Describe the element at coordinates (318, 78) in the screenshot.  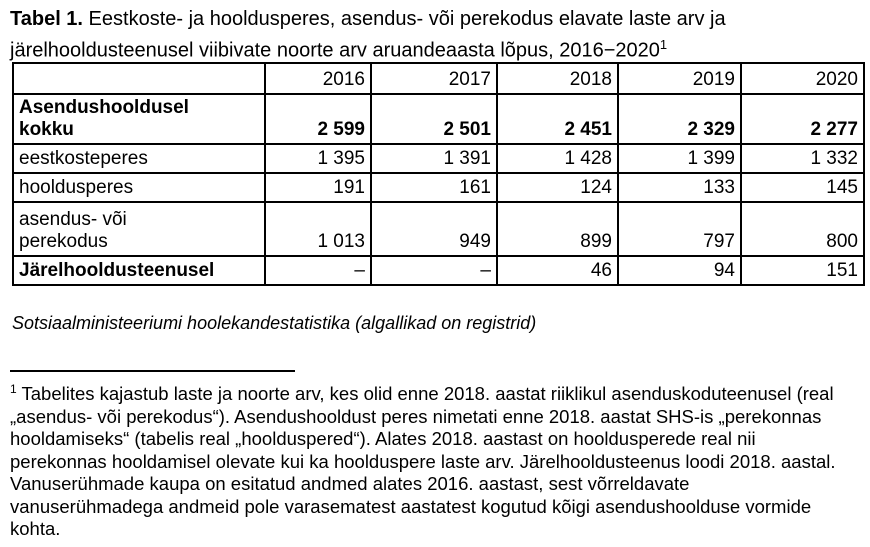
I see `header-cell-year: 2016` at that location.